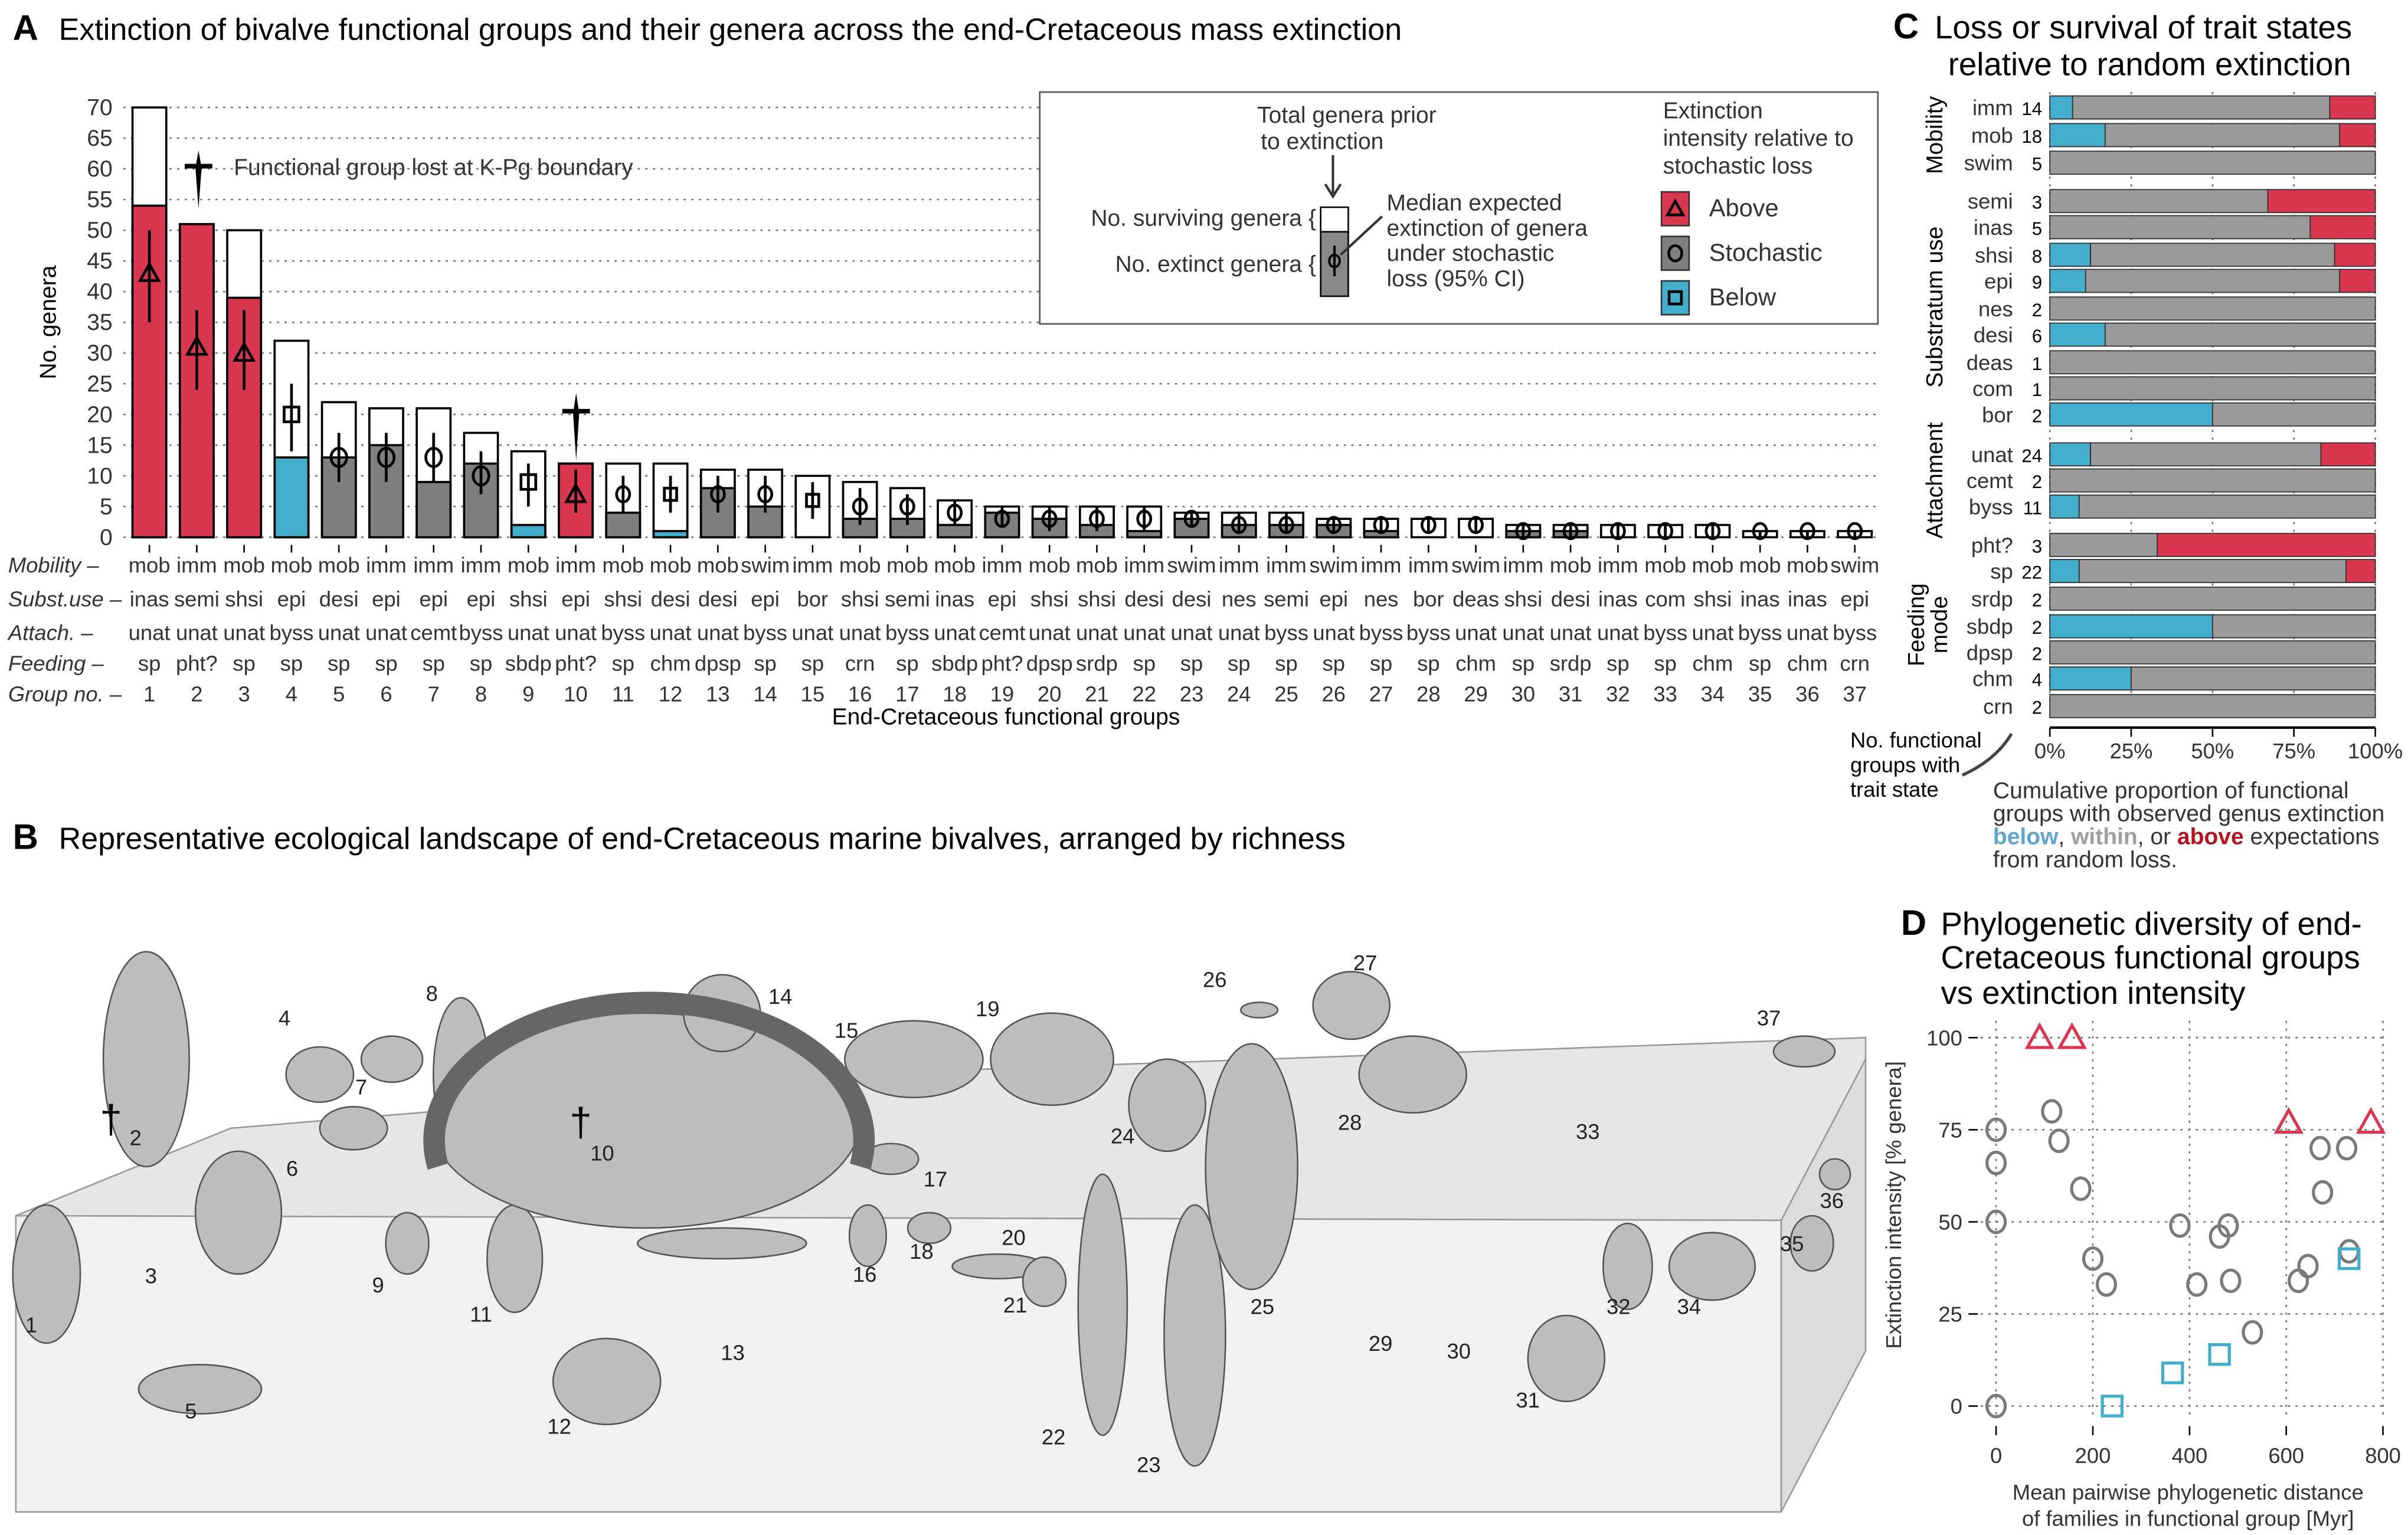  Describe the element at coordinates (1144, 694) in the screenshot. I see `x-group_no-label: 22` at that location.